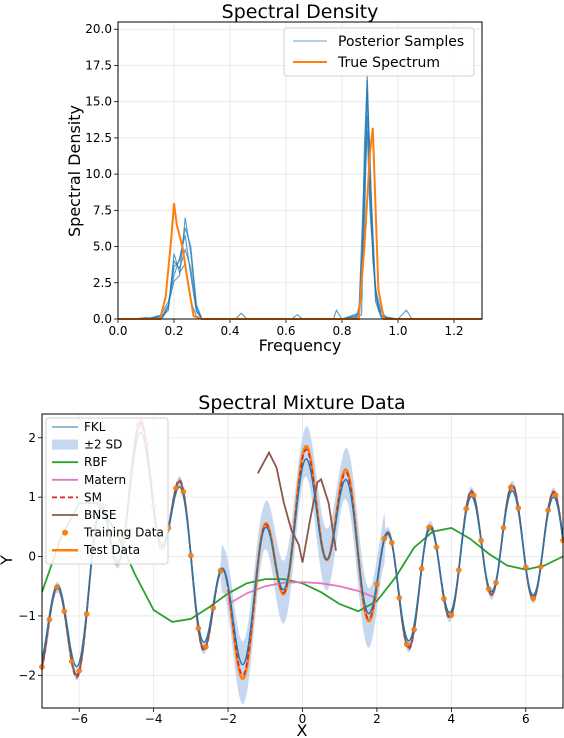  Describe the element at coordinates (341, 331) in the screenshot. I see `x-tick-label: 0.8` at that location.